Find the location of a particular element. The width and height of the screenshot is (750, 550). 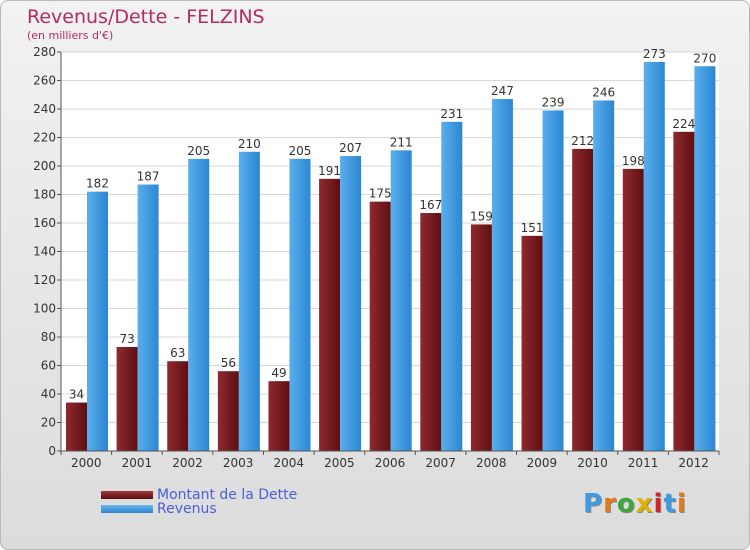

x-tick-label: 2004 is located at coordinates (288, 463).